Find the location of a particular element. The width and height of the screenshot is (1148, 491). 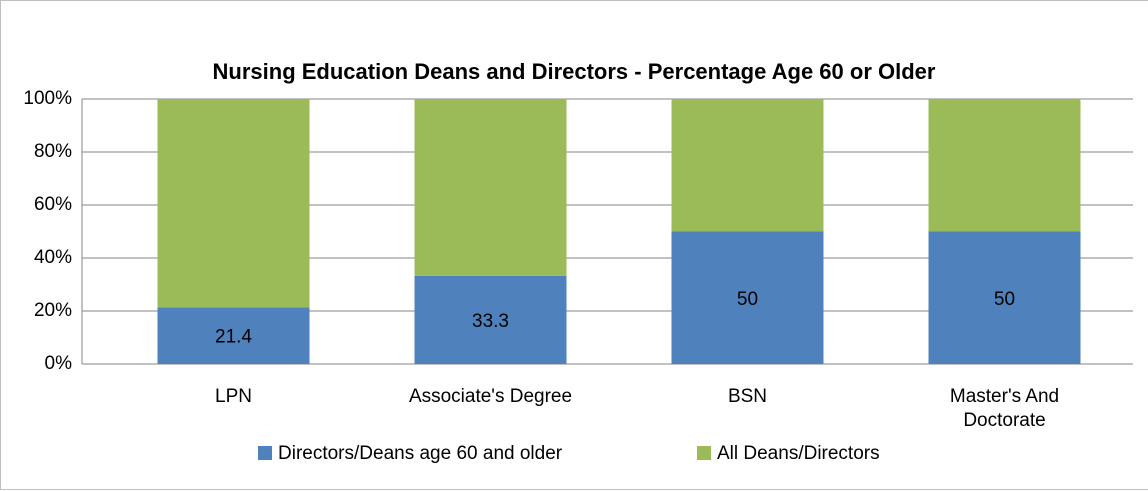

y-tick-label: 40% is located at coordinates (53, 257).